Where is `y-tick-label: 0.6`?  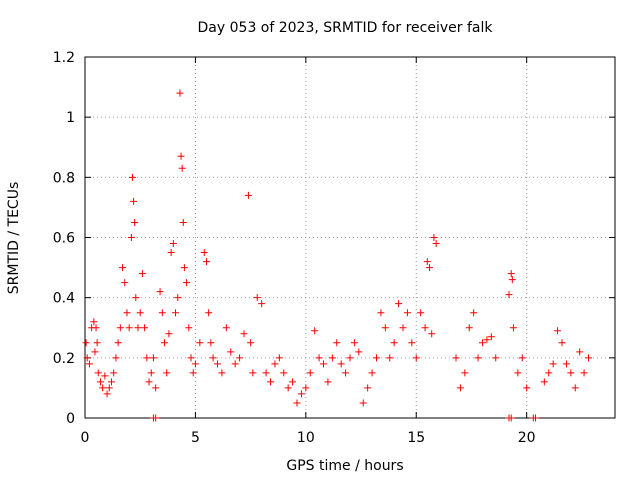
y-tick-label: 0.6 is located at coordinates (64, 239).